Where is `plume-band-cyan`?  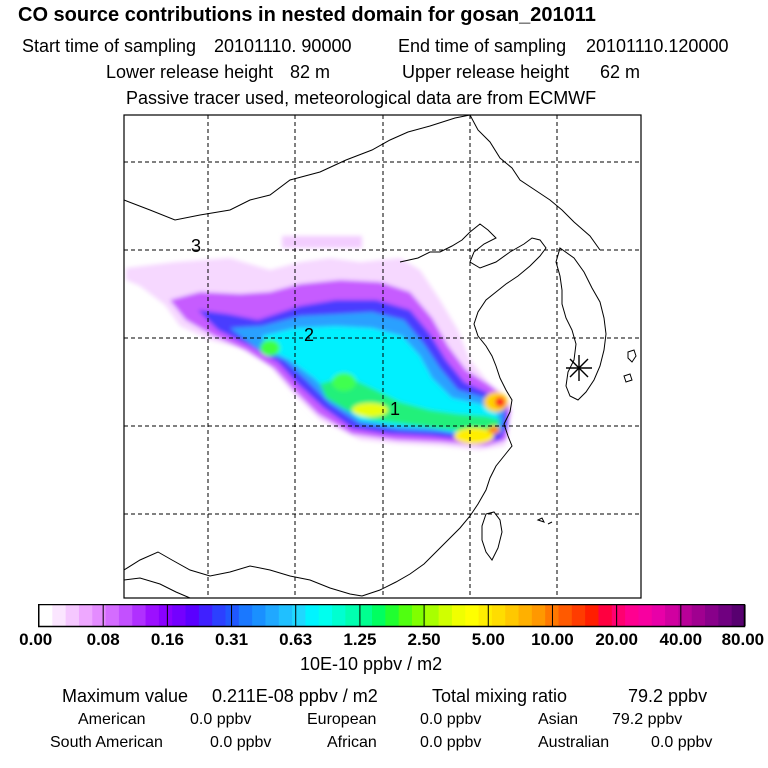 plume-band-cyan is located at coordinates (380, 380).